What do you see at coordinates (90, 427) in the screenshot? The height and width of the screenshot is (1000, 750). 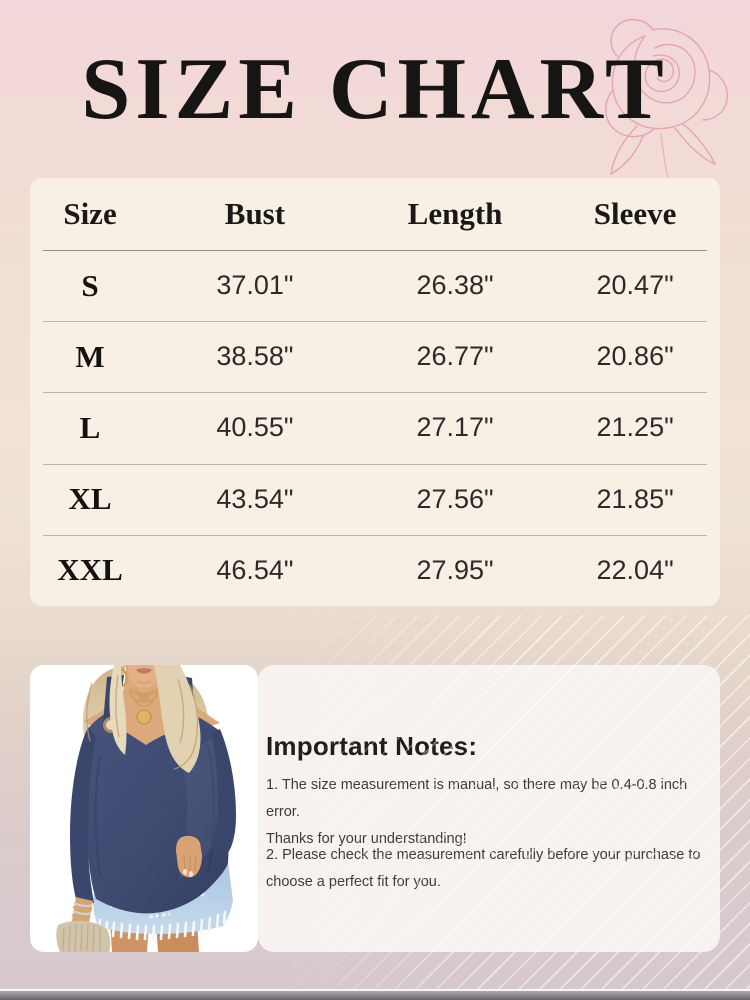 I see `size-value: L` at bounding box center [90, 427].